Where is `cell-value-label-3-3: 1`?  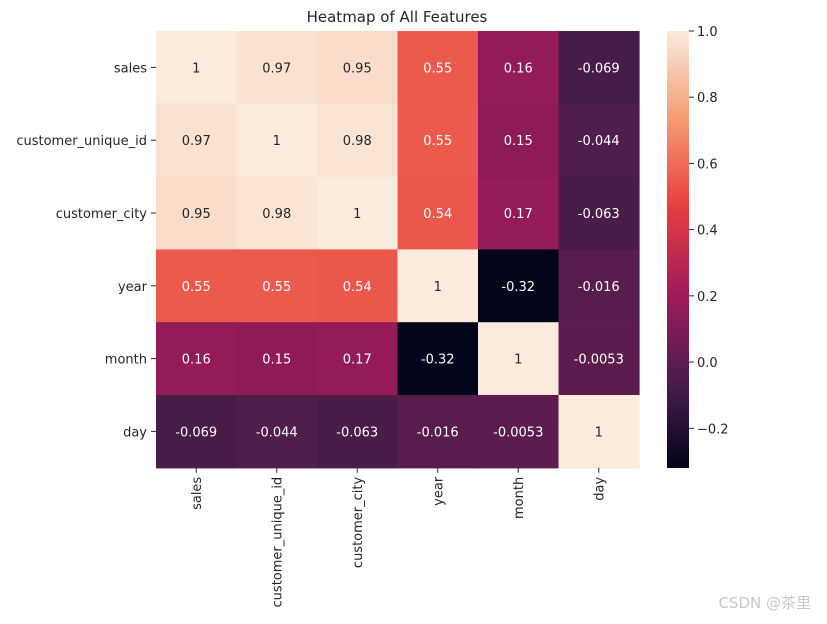
cell-value-label-3-3: 1 is located at coordinates (438, 287).